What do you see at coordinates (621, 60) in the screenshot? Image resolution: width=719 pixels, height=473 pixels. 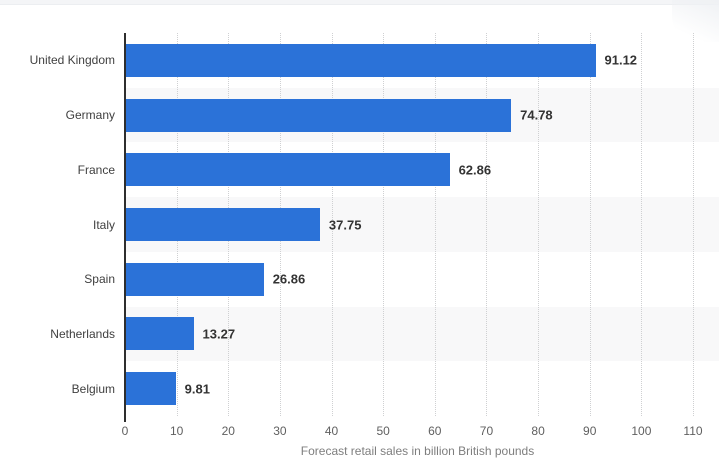 I see `value-label-united-kingdom: 91.12` at bounding box center [621, 60].